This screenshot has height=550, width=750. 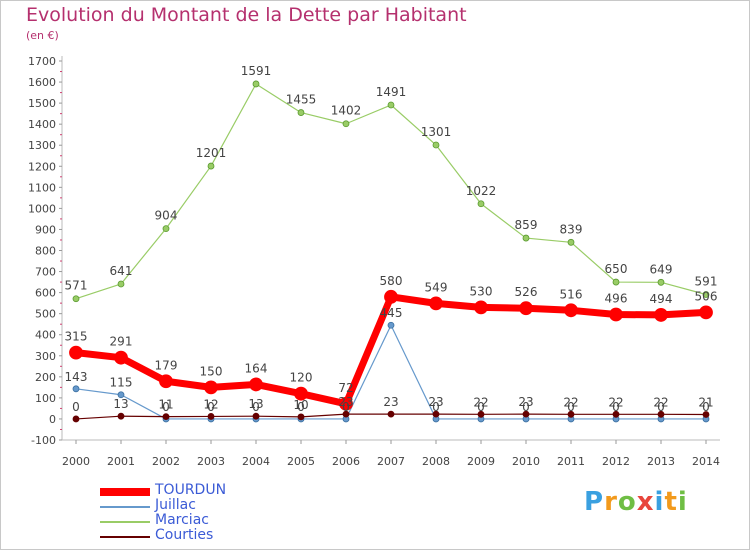 What do you see at coordinates (705, 403) in the screenshot?
I see `data-label: 21` at bounding box center [705, 403].